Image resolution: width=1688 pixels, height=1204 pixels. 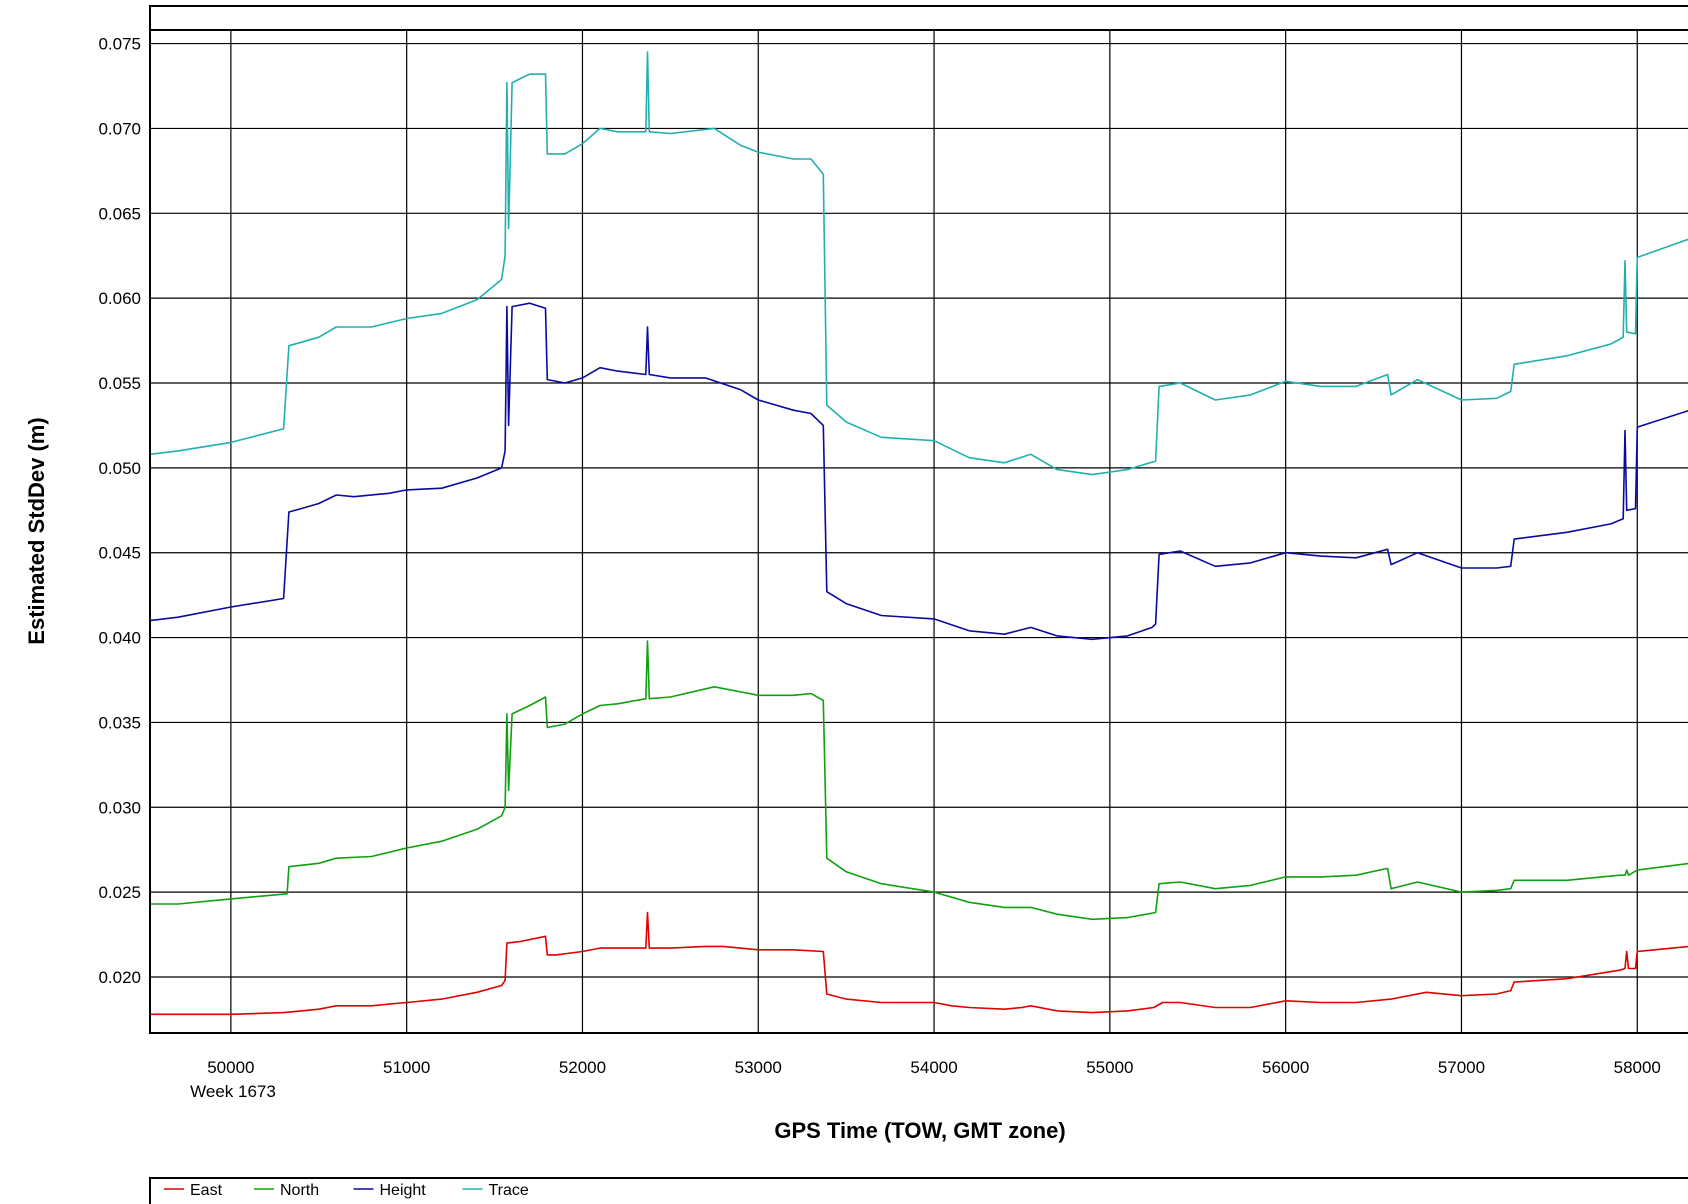 I want to click on legend-label-north: North, so click(x=299, y=1190).